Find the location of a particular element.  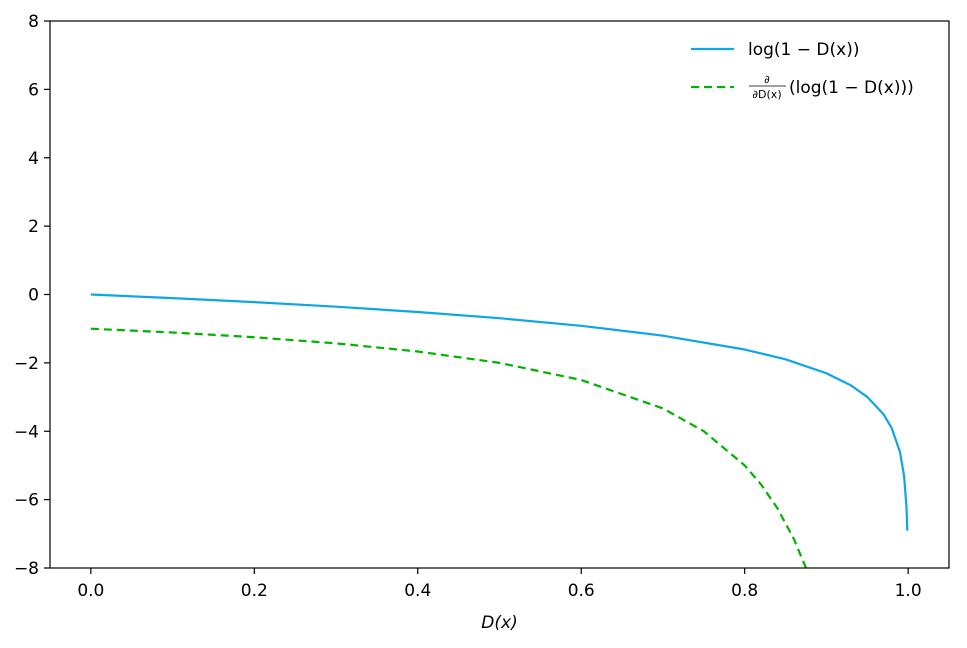

y-tick-label: −6 is located at coordinates (26, 501).